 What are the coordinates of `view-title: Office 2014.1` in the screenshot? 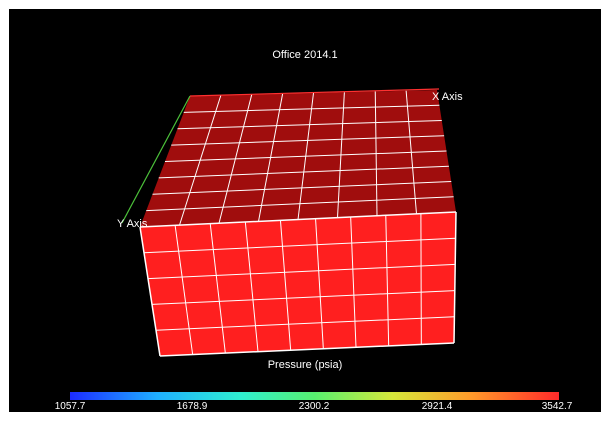 It's located at (305, 55).